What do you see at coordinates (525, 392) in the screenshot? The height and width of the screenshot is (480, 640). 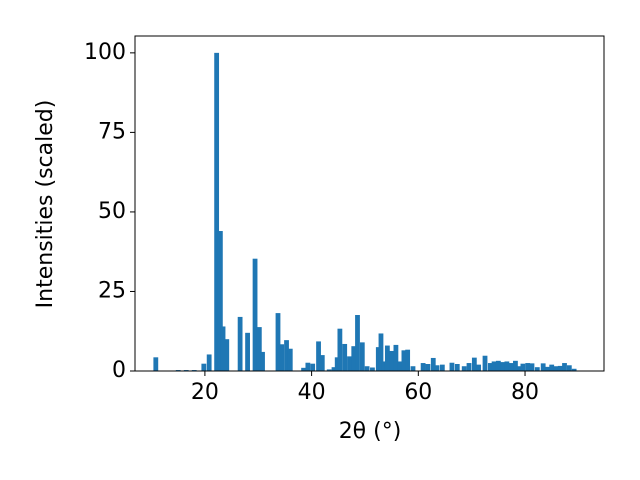 I see `x-tick-label: 80` at bounding box center [525, 392].